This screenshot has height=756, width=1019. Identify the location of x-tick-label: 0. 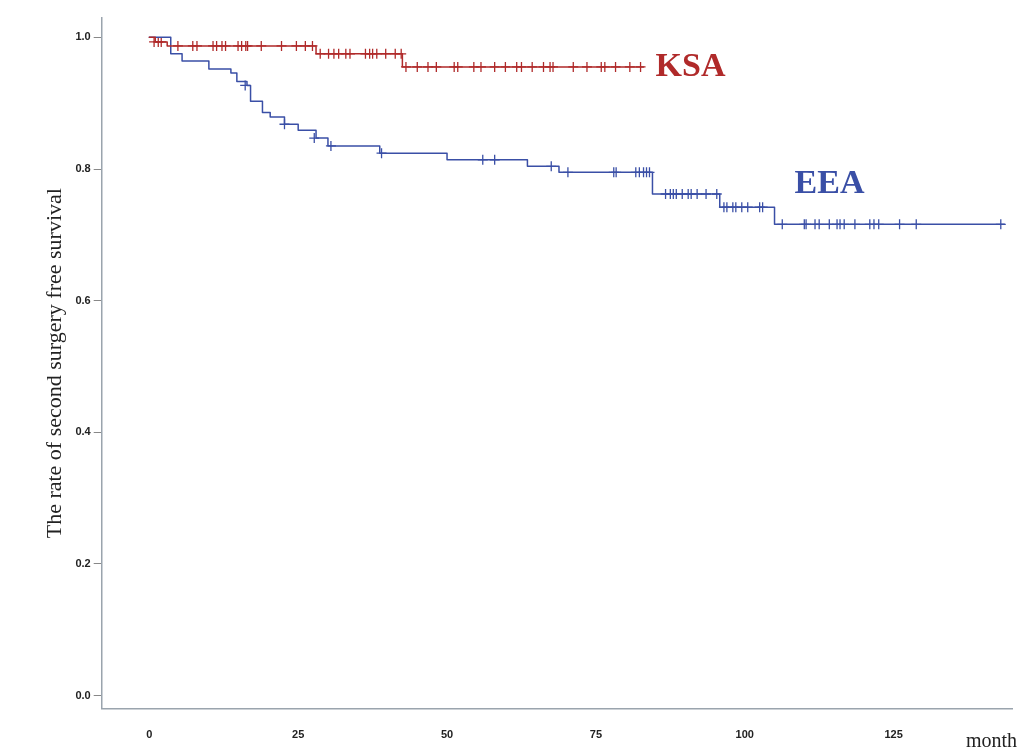
(149, 734).